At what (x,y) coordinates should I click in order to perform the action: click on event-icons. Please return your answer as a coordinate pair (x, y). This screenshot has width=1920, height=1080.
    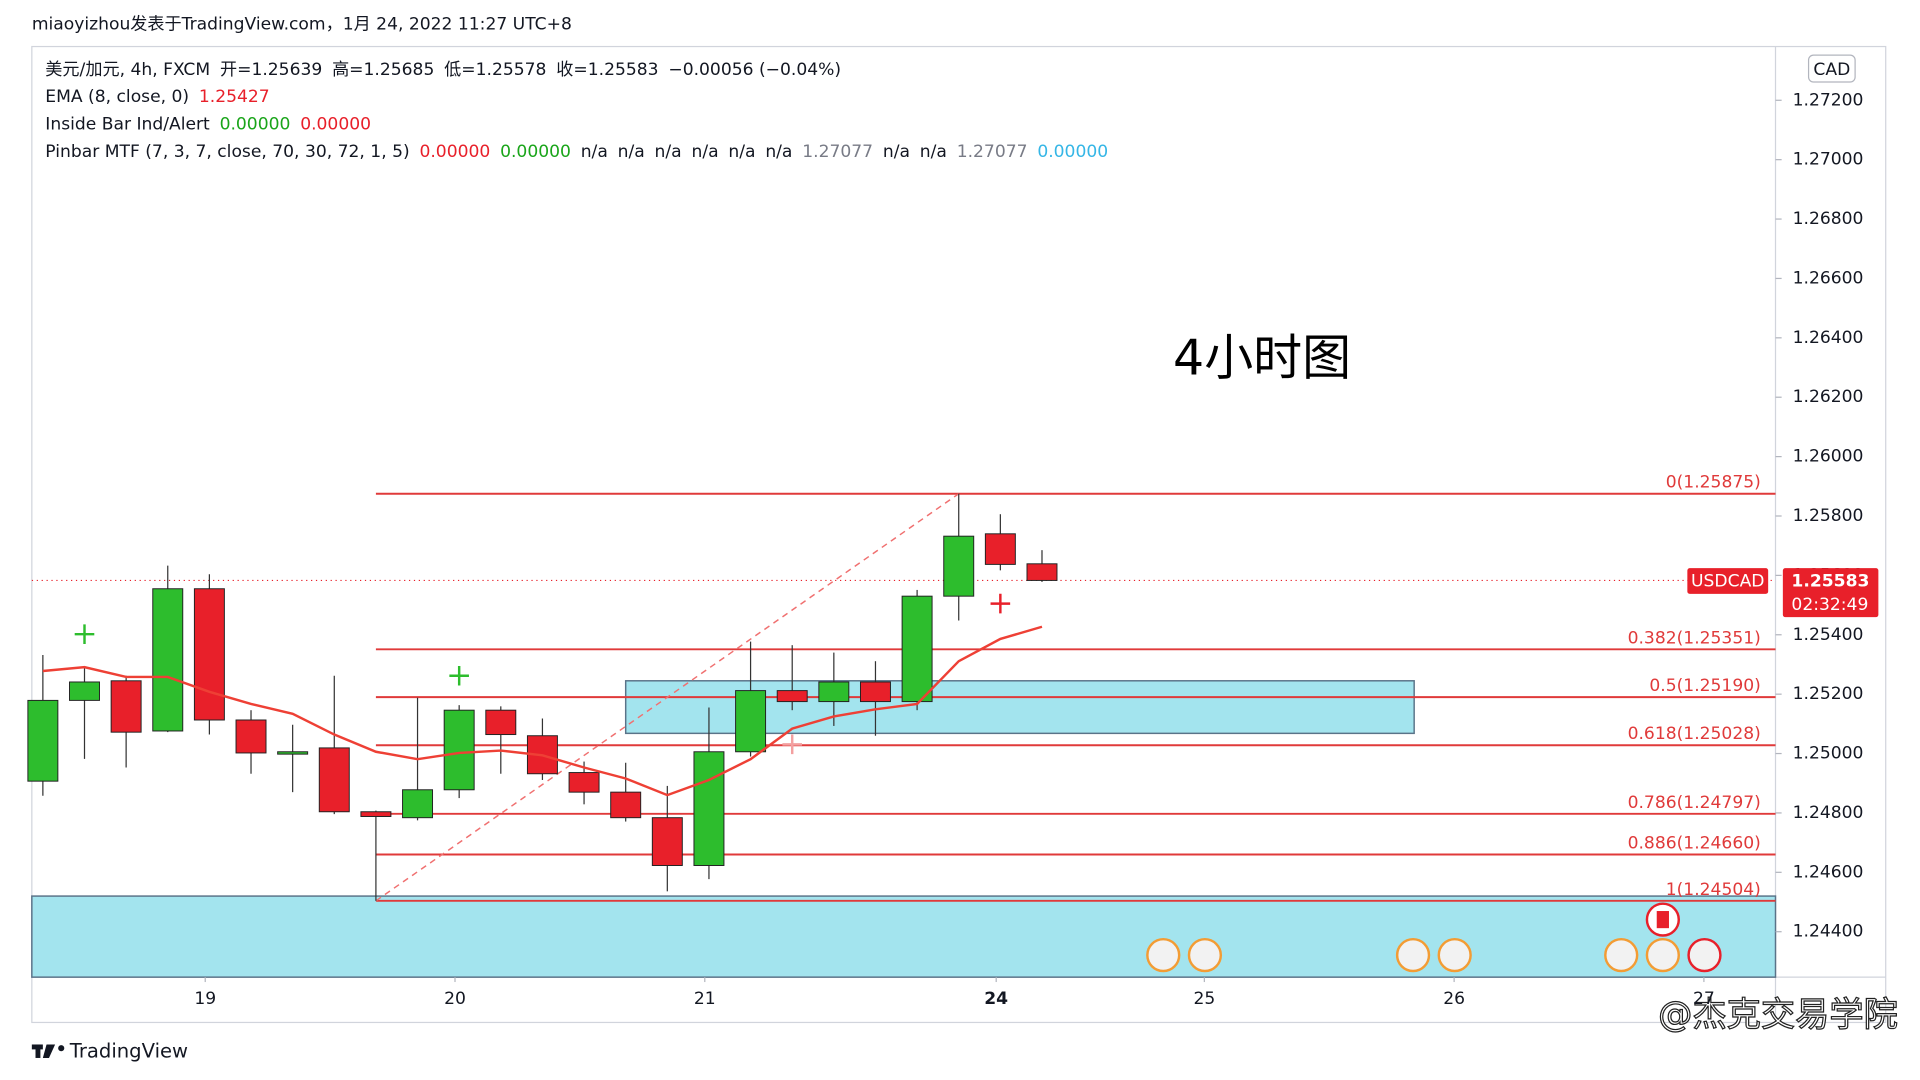
    Looking at the image, I should click on (1434, 937).